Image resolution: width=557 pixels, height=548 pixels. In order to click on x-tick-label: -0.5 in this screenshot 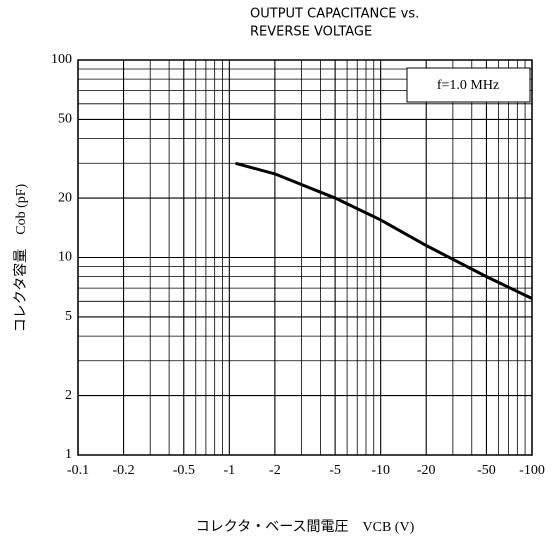, I will do `click(184, 470)`.